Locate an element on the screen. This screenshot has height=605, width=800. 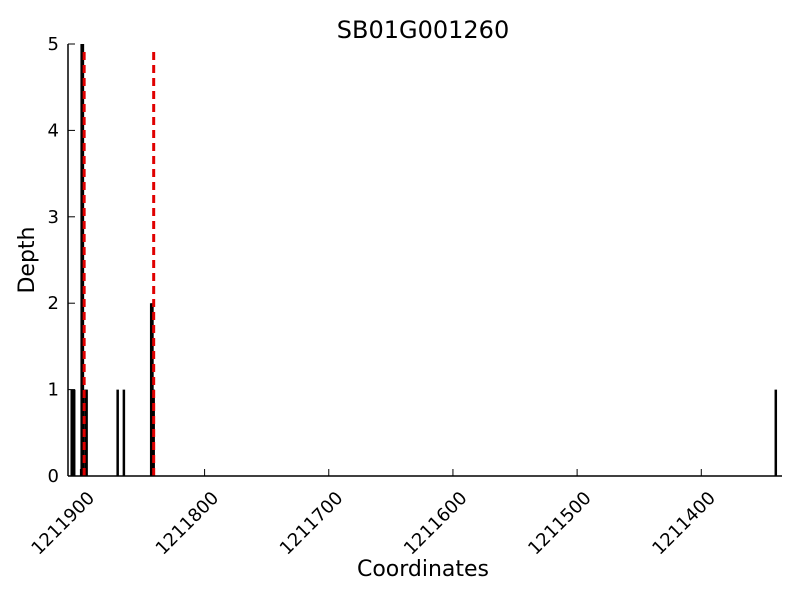
reference-lines-layer is located at coordinates (119, 262).